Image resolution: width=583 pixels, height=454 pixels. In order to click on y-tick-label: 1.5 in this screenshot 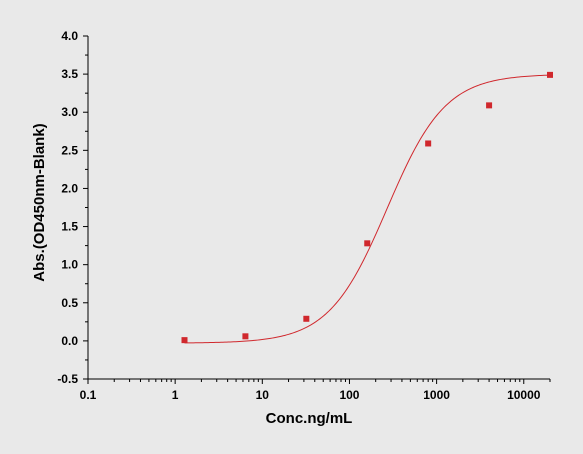, I will do `click(69, 227)`.